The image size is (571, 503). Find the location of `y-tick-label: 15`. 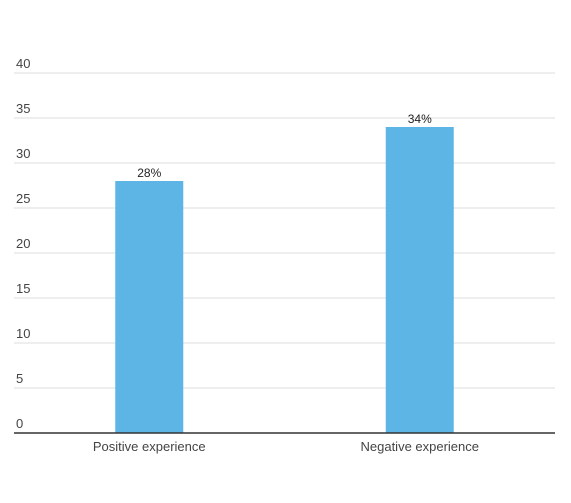

y-tick-label: 15 is located at coordinates (23, 288).